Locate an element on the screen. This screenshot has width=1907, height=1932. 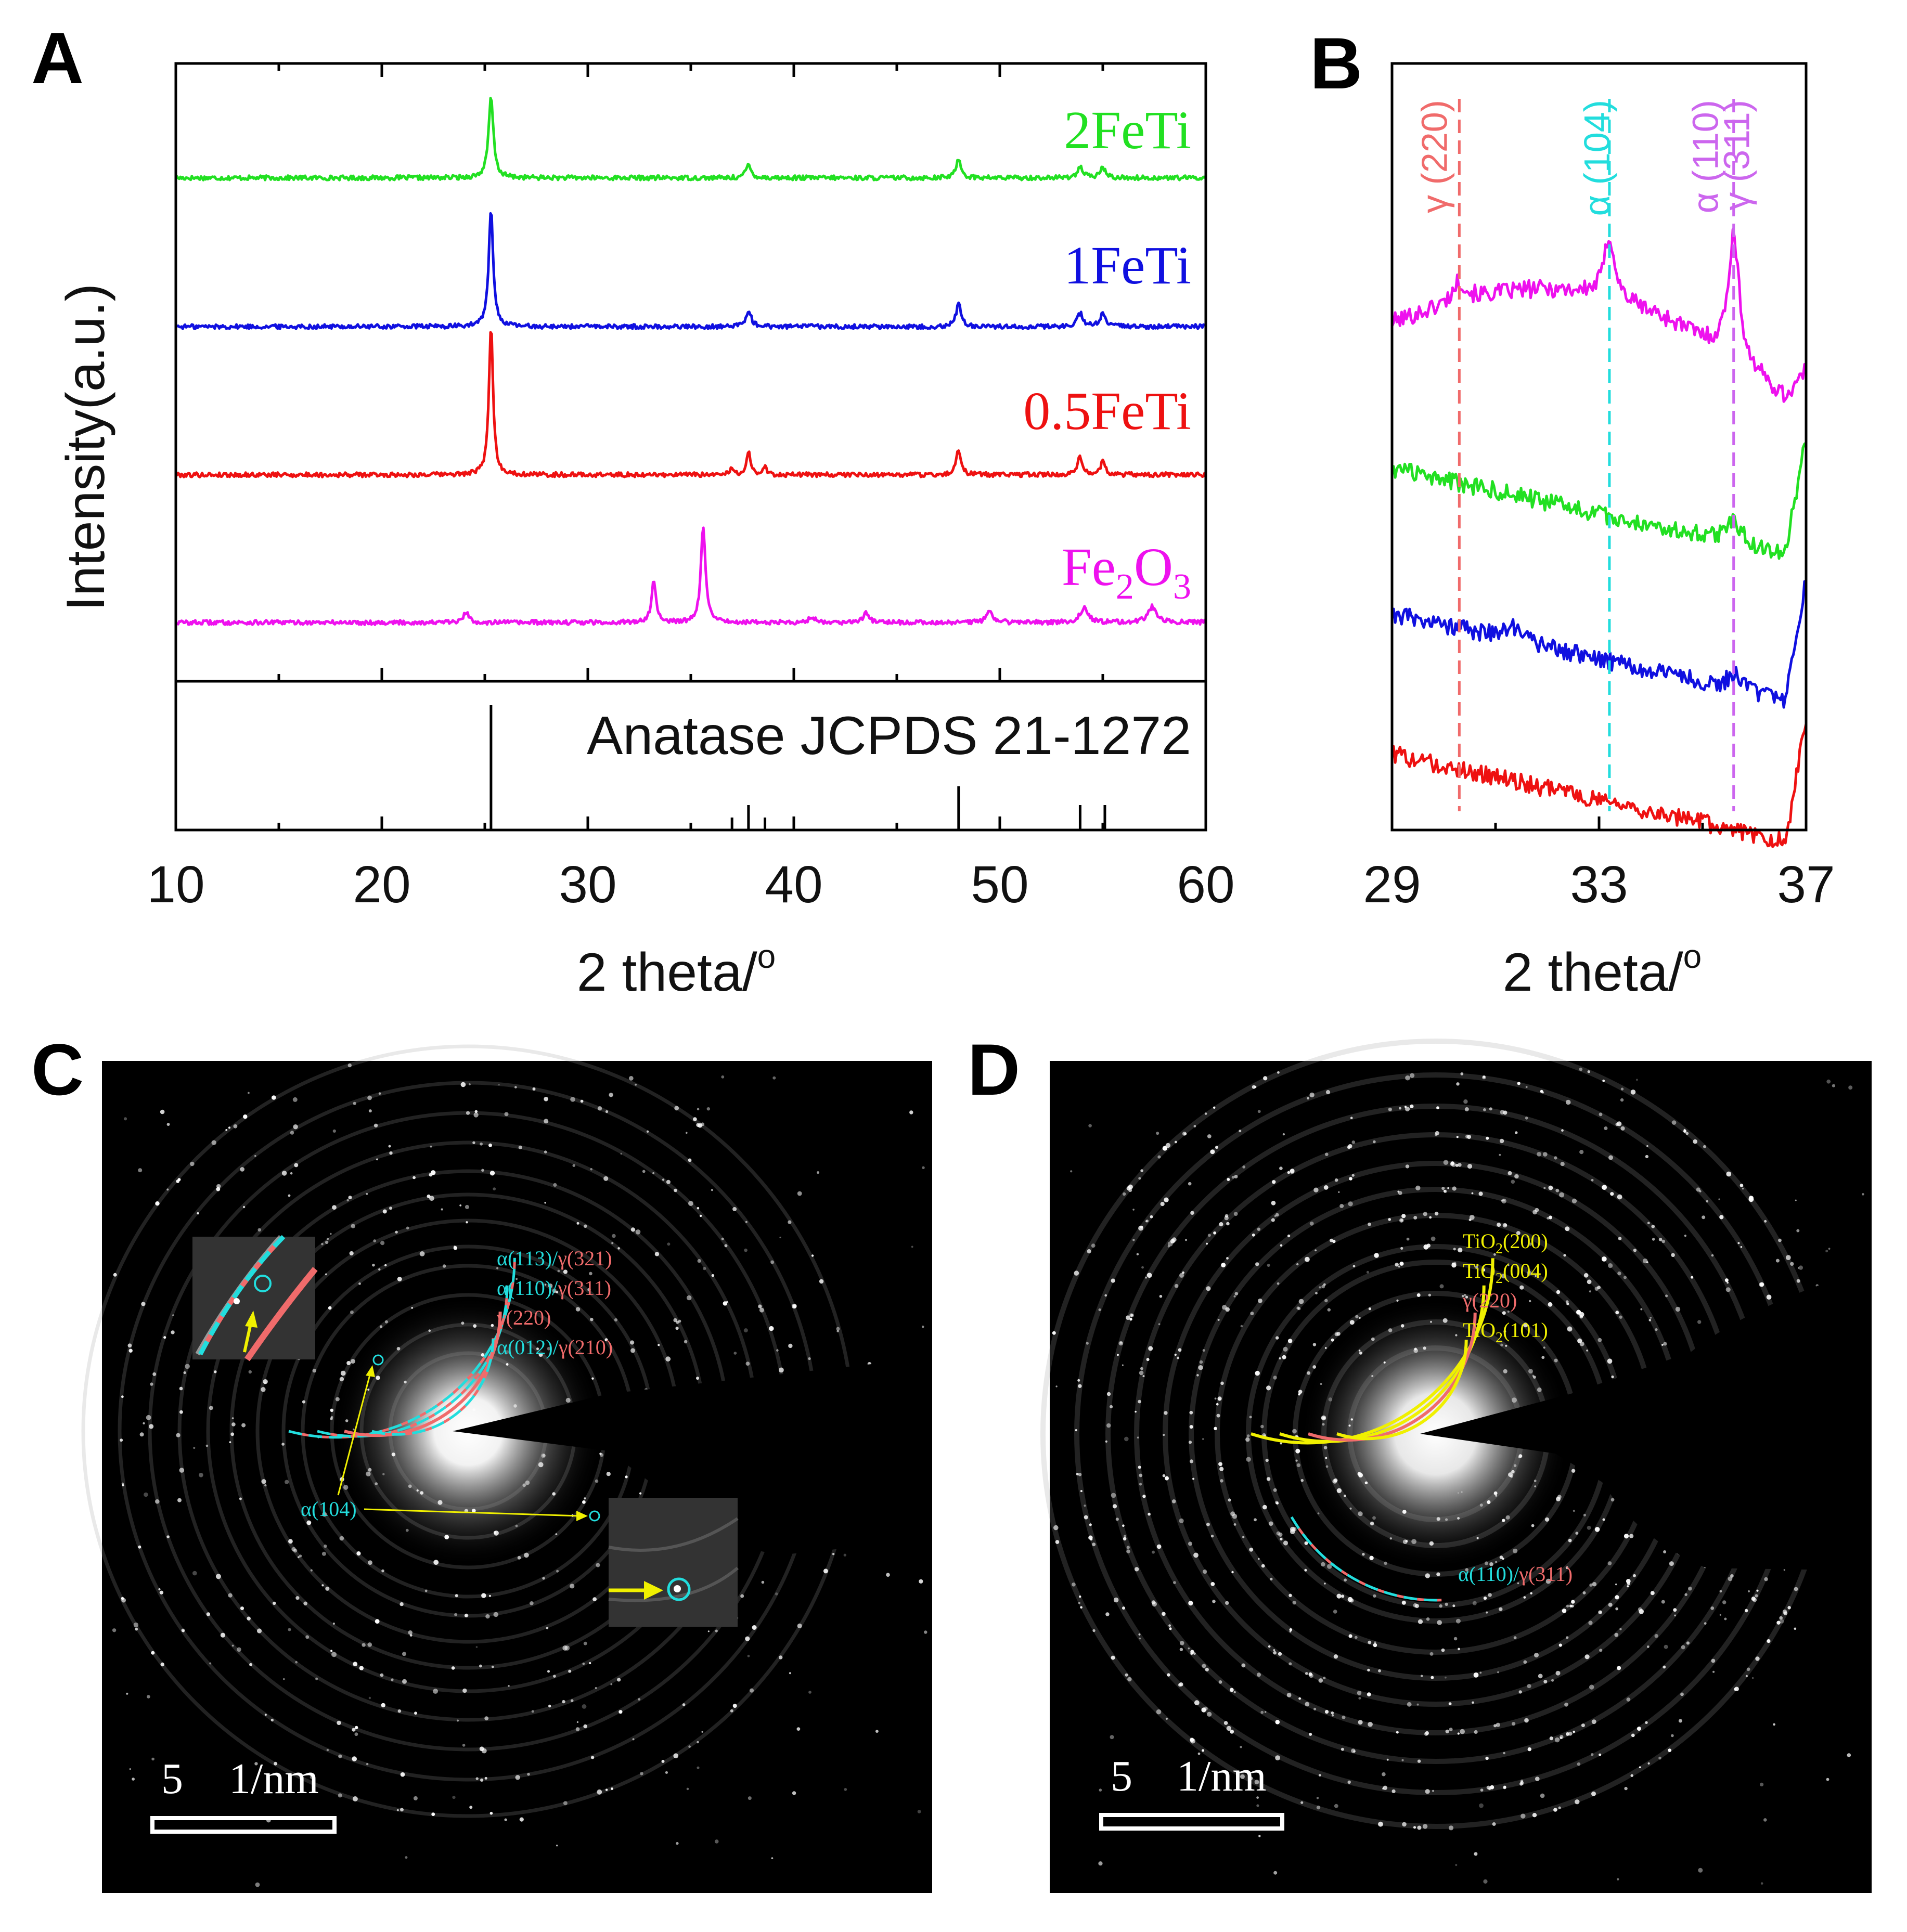
panel-b-plot-area: γ (220) α (104) α (110)γ (311) is located at coordinates (1599, 473).